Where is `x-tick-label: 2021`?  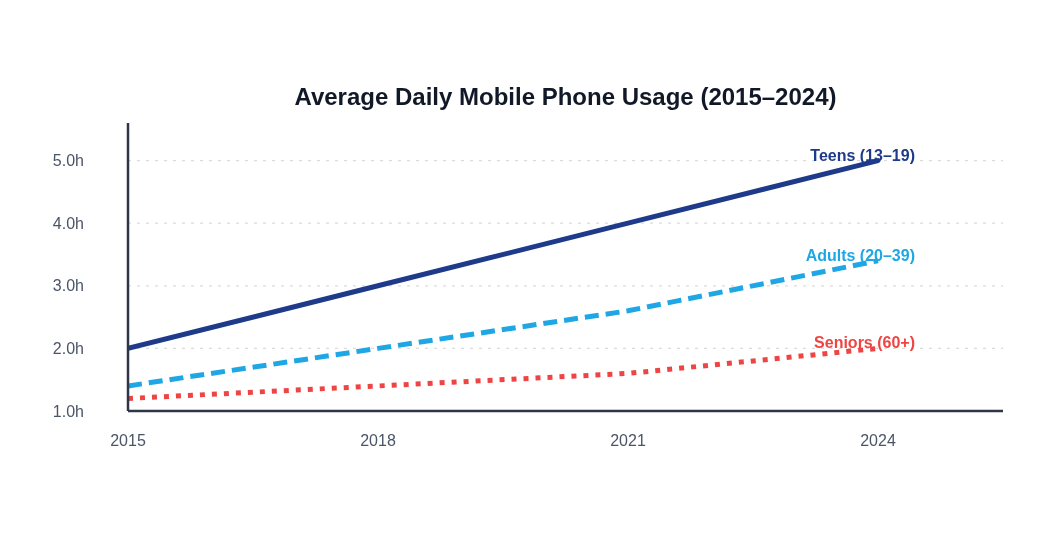
x-tick-label: 2021 is located at coordinates (628, 441).